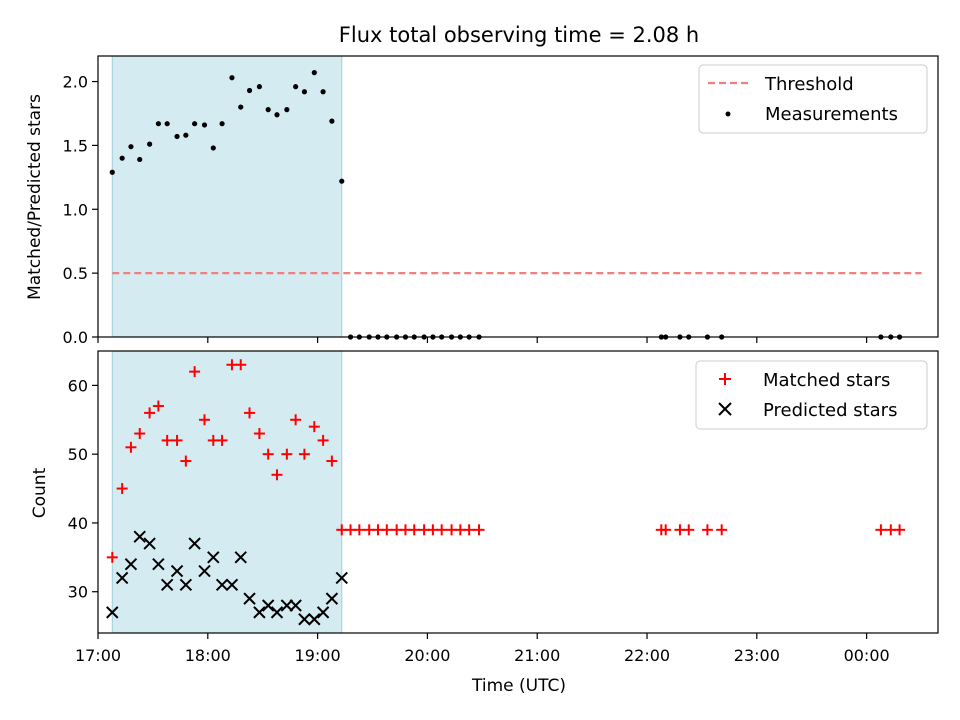  I want to click on bottom-shaded-span, so click(227, 492).